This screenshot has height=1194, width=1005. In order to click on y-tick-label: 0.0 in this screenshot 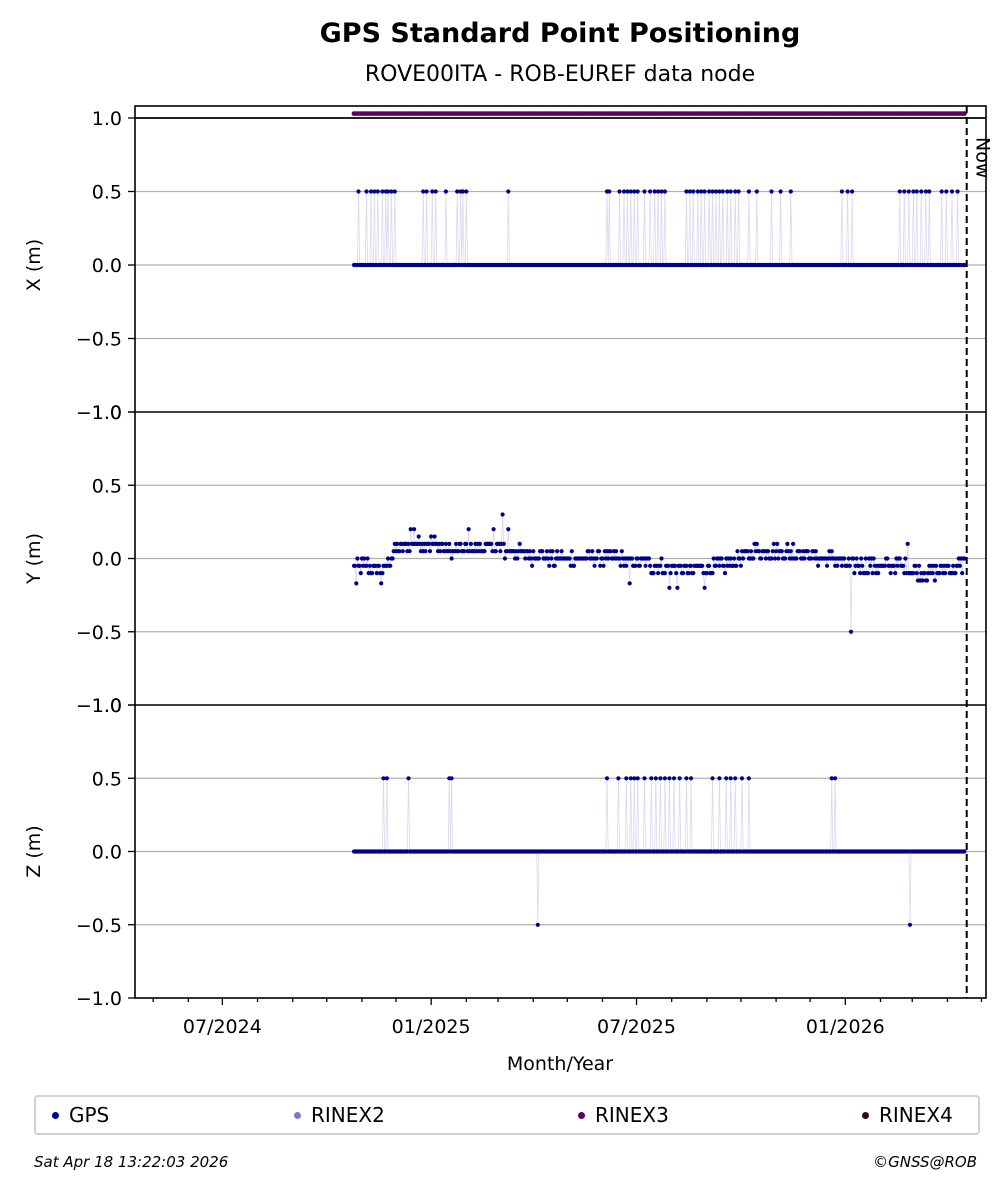, I will do `click(107, 853)`.